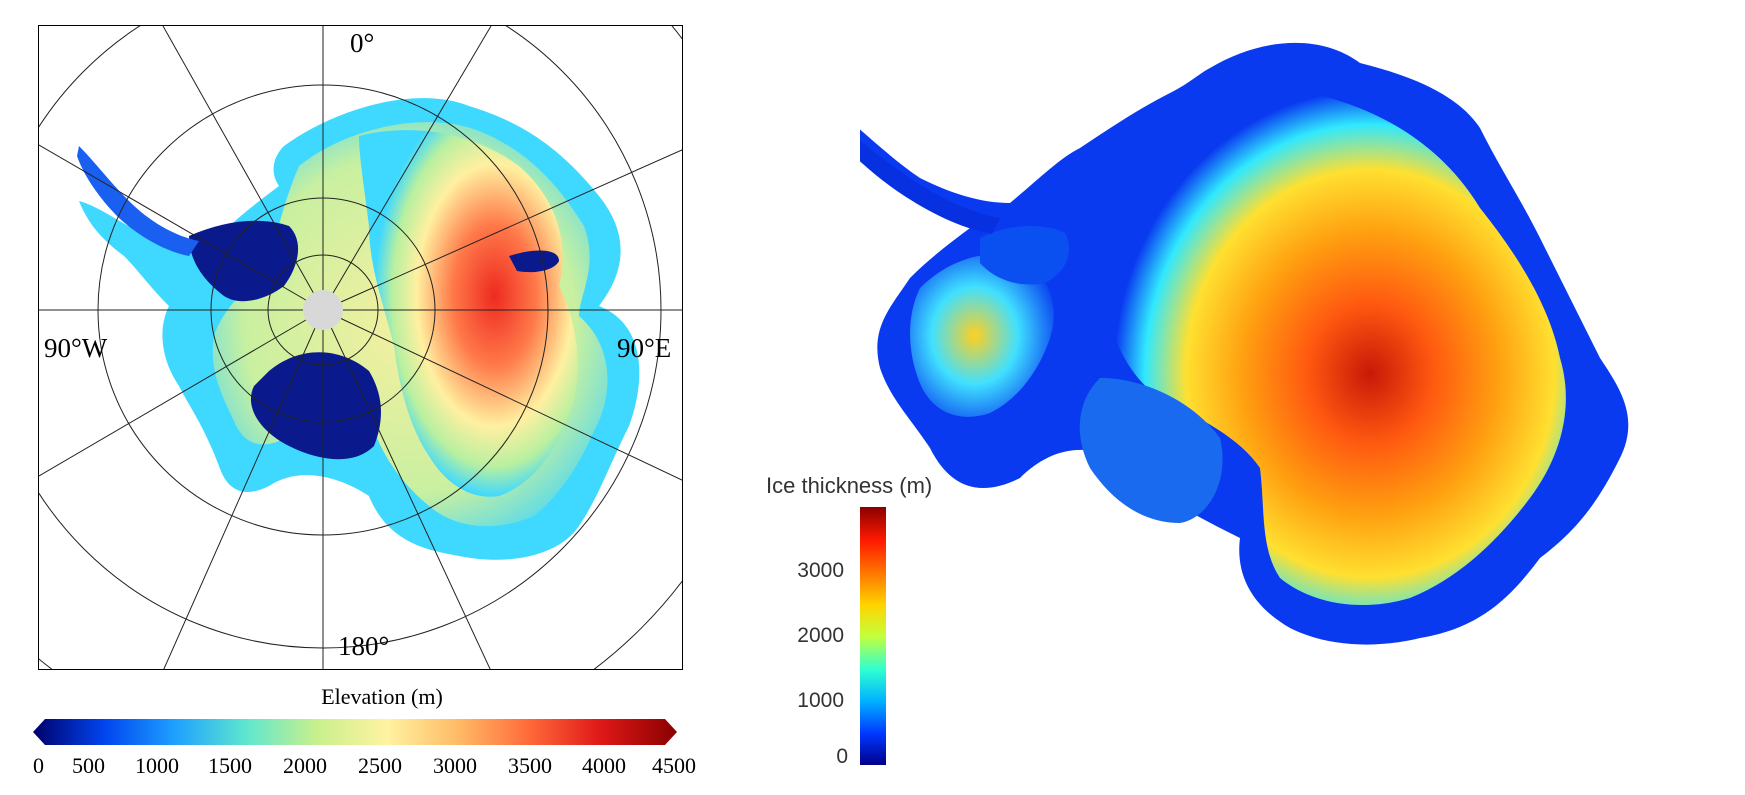 The height and width of the screenshot is (795, 1745). What do you see at coordinates (674, 765) in the screenshot?
I see `elev-tick-4500: 4500` at bounding box center [674, 765].